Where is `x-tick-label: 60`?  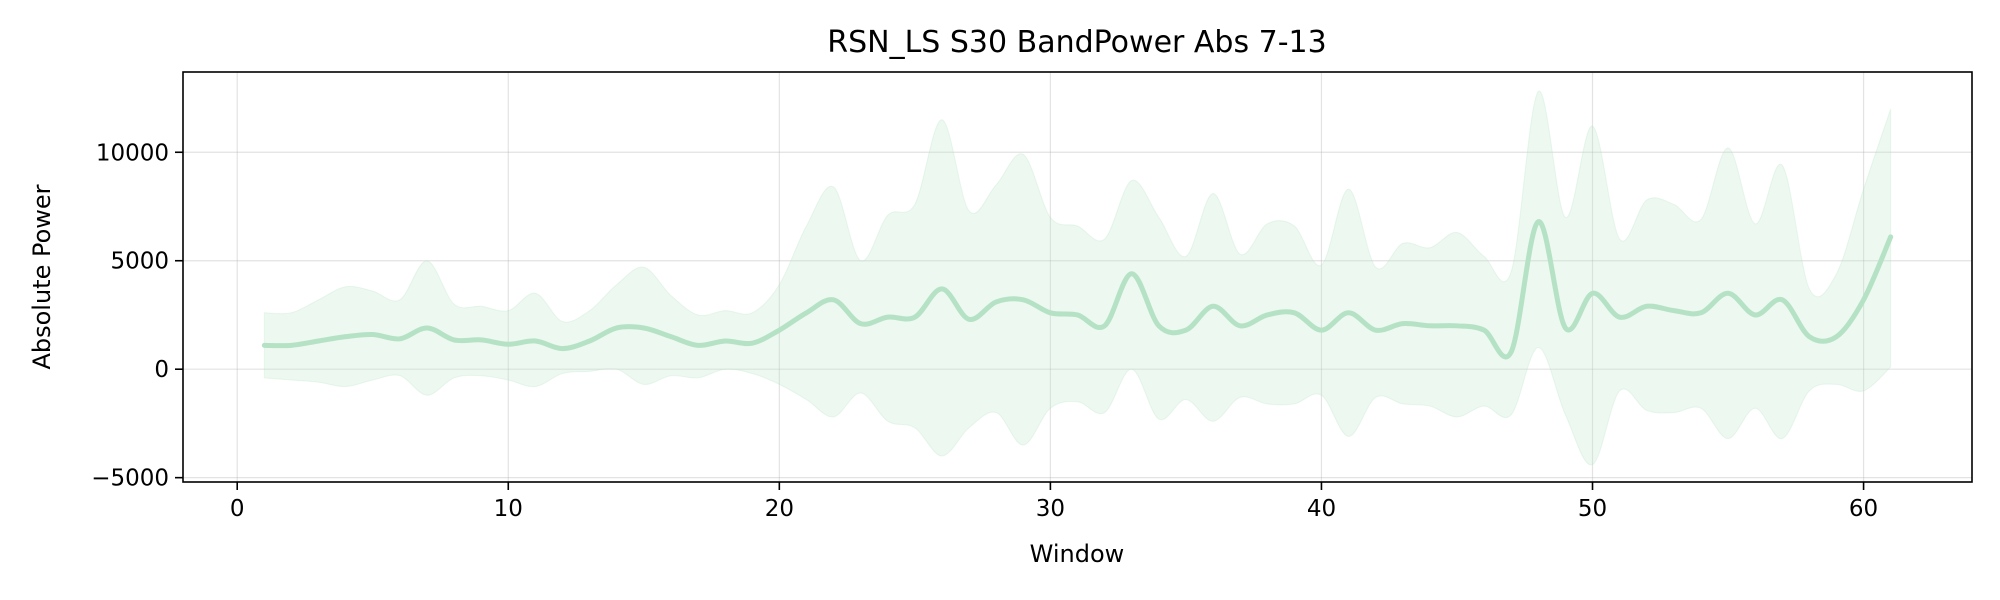
x-tick-label: 60 is located at coordinates (1863, 509).